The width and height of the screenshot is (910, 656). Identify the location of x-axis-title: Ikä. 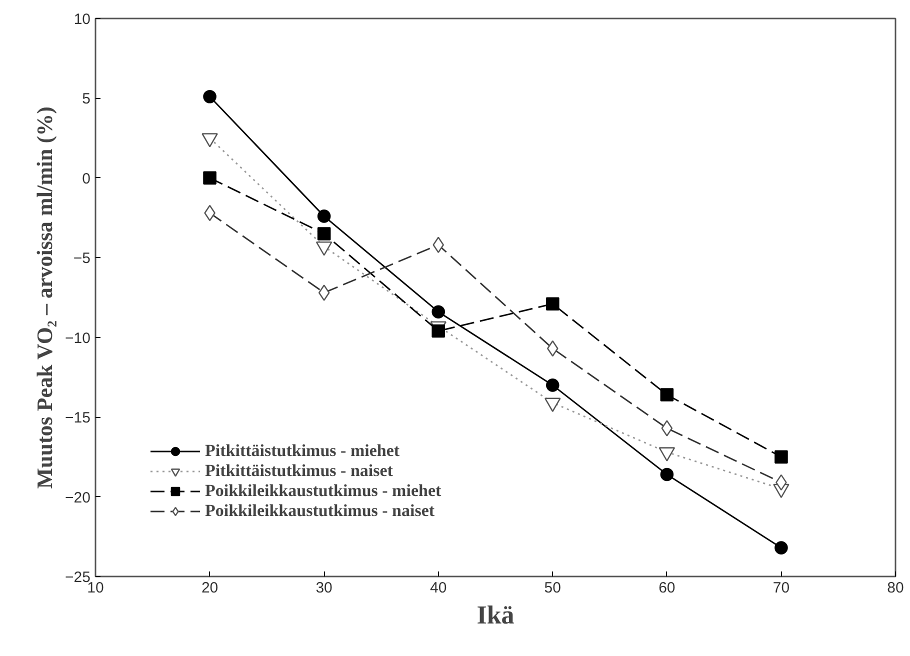
(495, 615).